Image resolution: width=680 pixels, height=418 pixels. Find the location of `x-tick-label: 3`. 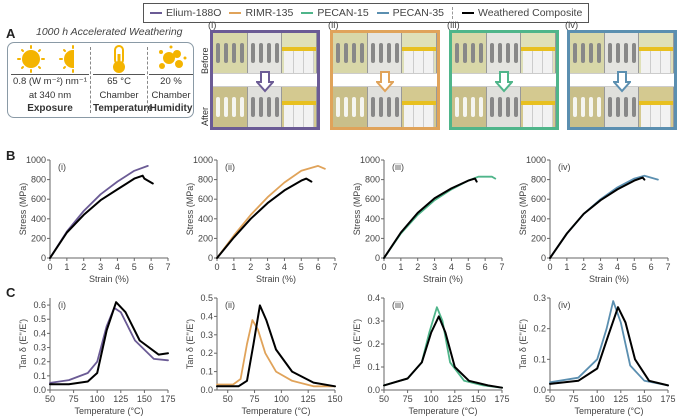

x-tick-label: 3 is located at coordinates (600, 267).